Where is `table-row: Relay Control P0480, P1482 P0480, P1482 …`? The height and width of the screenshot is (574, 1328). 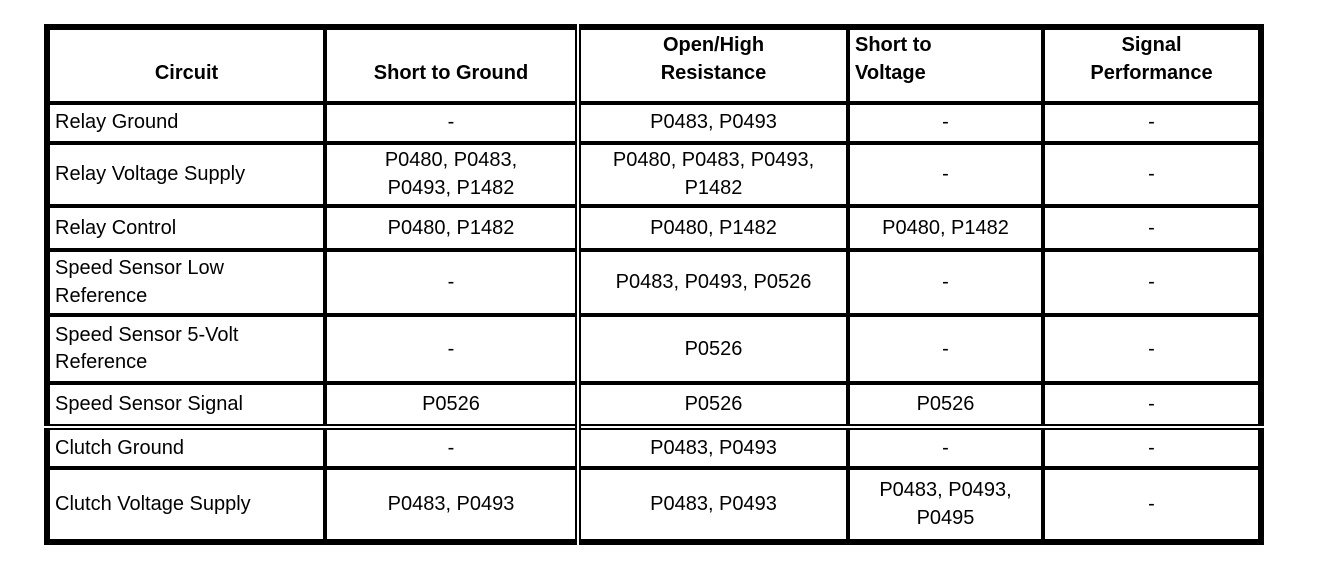 table-row: Relay Control P0480, P1482 P0480, P1482 … is located at coordinates (654, 228).